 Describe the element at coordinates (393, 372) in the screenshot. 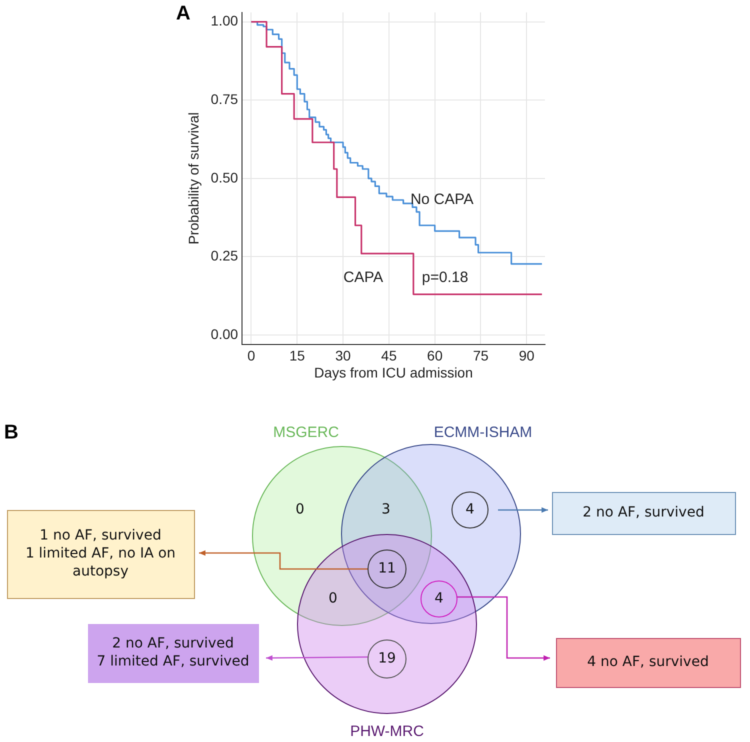

I see `x-axis-title: Days from ICU admission` at that location.